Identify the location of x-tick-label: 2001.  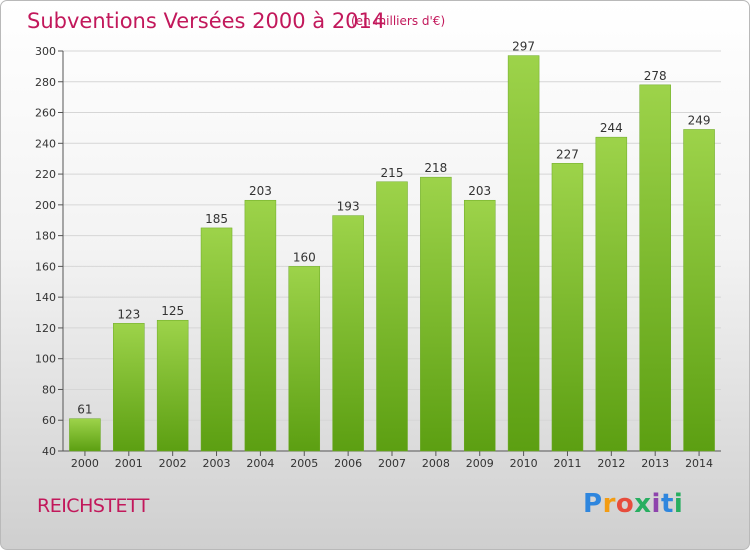
(129, 463).